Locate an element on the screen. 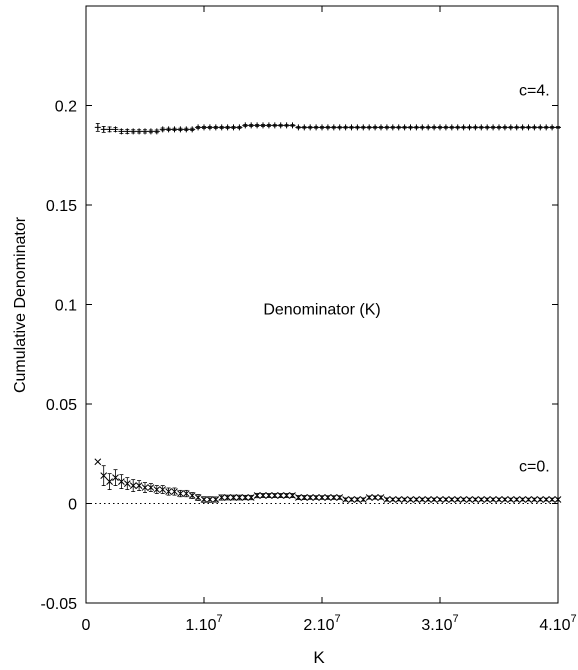  y-tick-label: 0.05 is located at coordinates (61, 405).